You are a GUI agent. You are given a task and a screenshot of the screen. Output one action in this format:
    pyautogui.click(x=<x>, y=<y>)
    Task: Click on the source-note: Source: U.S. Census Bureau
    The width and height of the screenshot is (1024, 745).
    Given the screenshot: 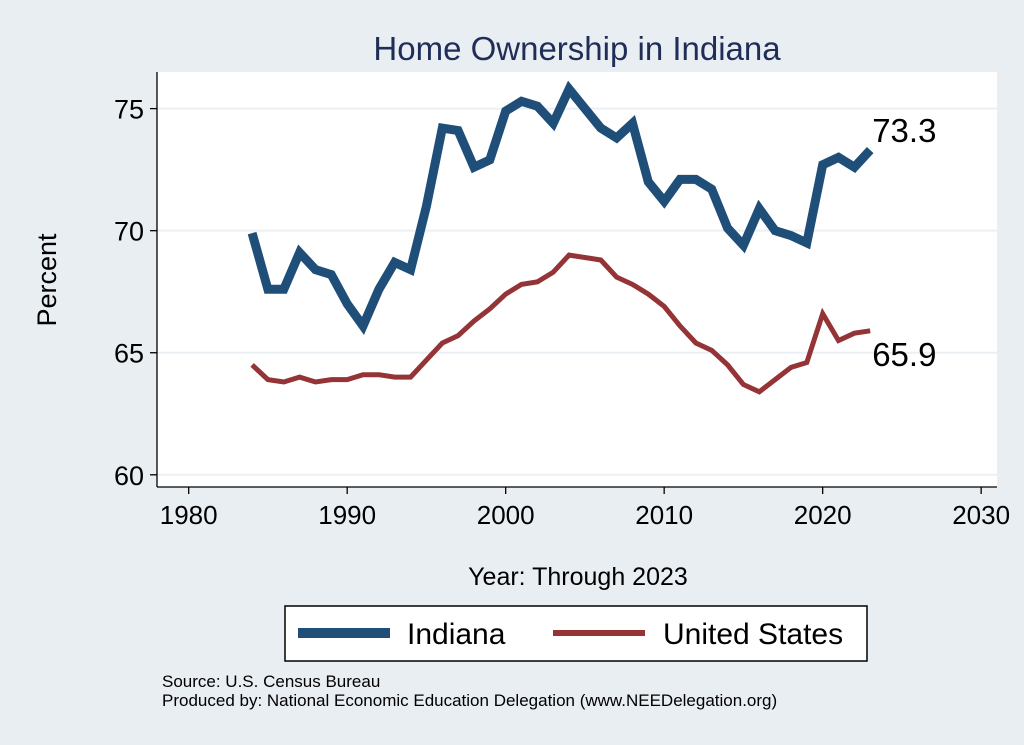 What is the action you would take?
    pyautogui.click(x=271, y=681)
    